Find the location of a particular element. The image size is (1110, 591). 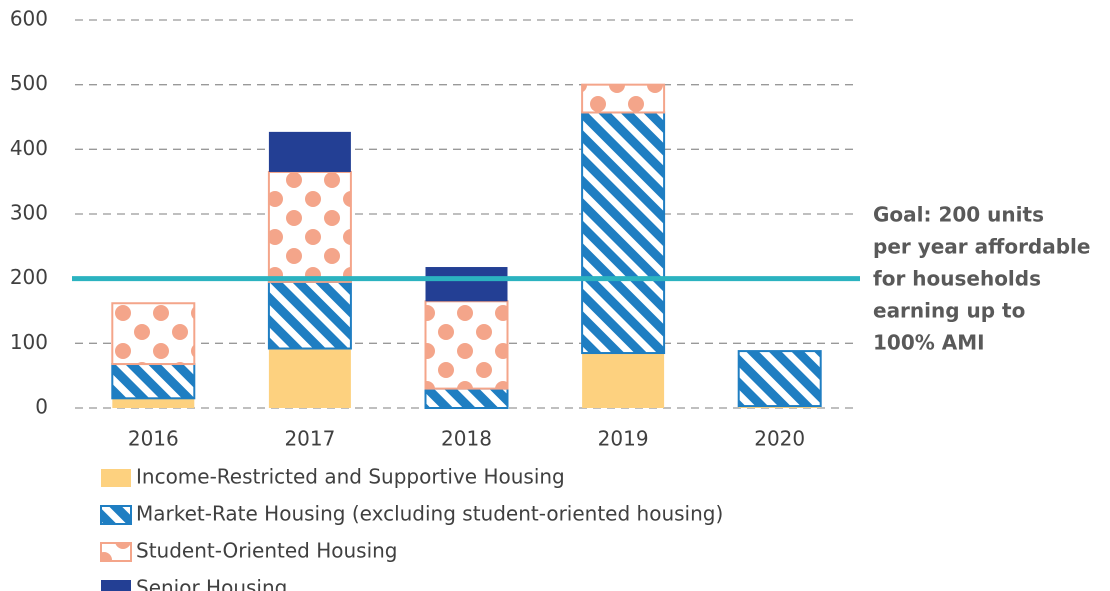

y-tick-label: 600 is located at coordinates (29, 19).